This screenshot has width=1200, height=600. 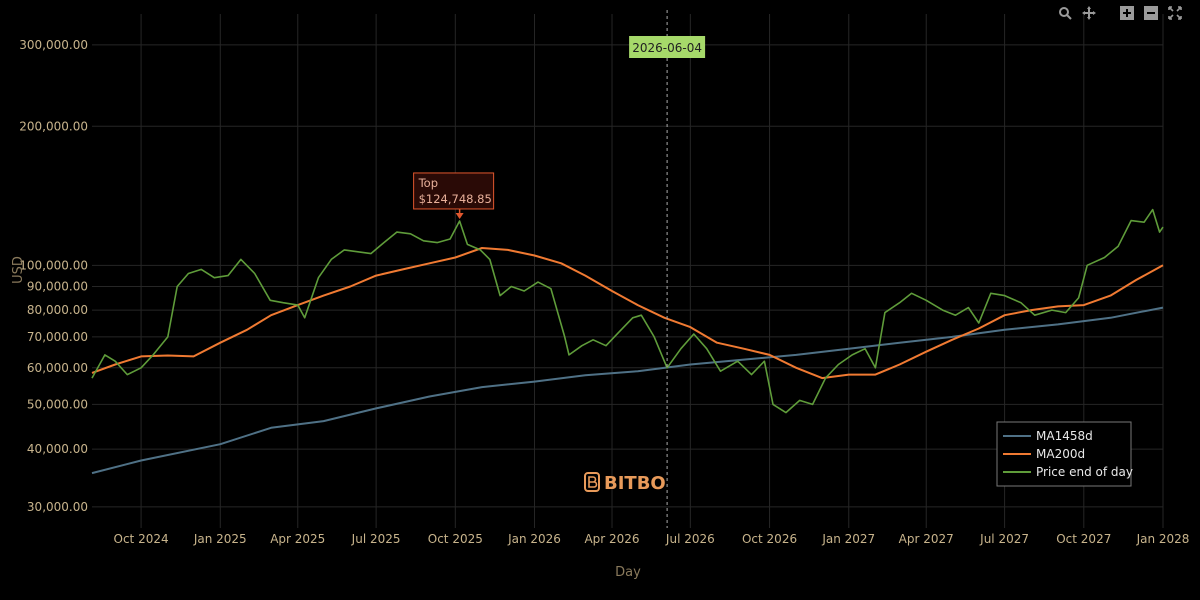 I want to click on bitbo-logo-icon, so click(x=592, y=482).